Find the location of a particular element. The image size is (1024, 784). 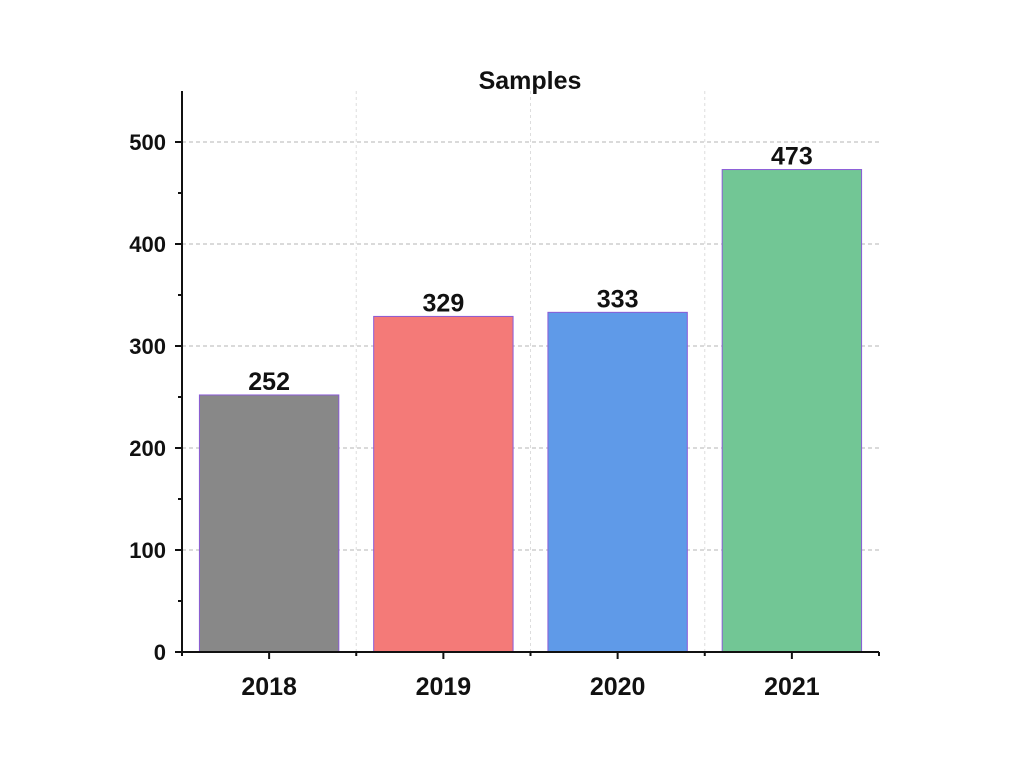

data-label: 333 is located at coordinates (618, 299).